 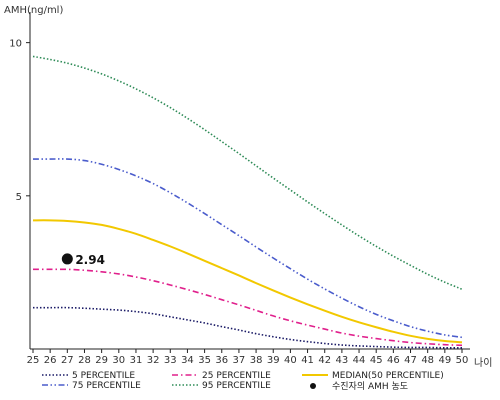 I want to click on legend-marker-swatch, so click(x=313, y=386).